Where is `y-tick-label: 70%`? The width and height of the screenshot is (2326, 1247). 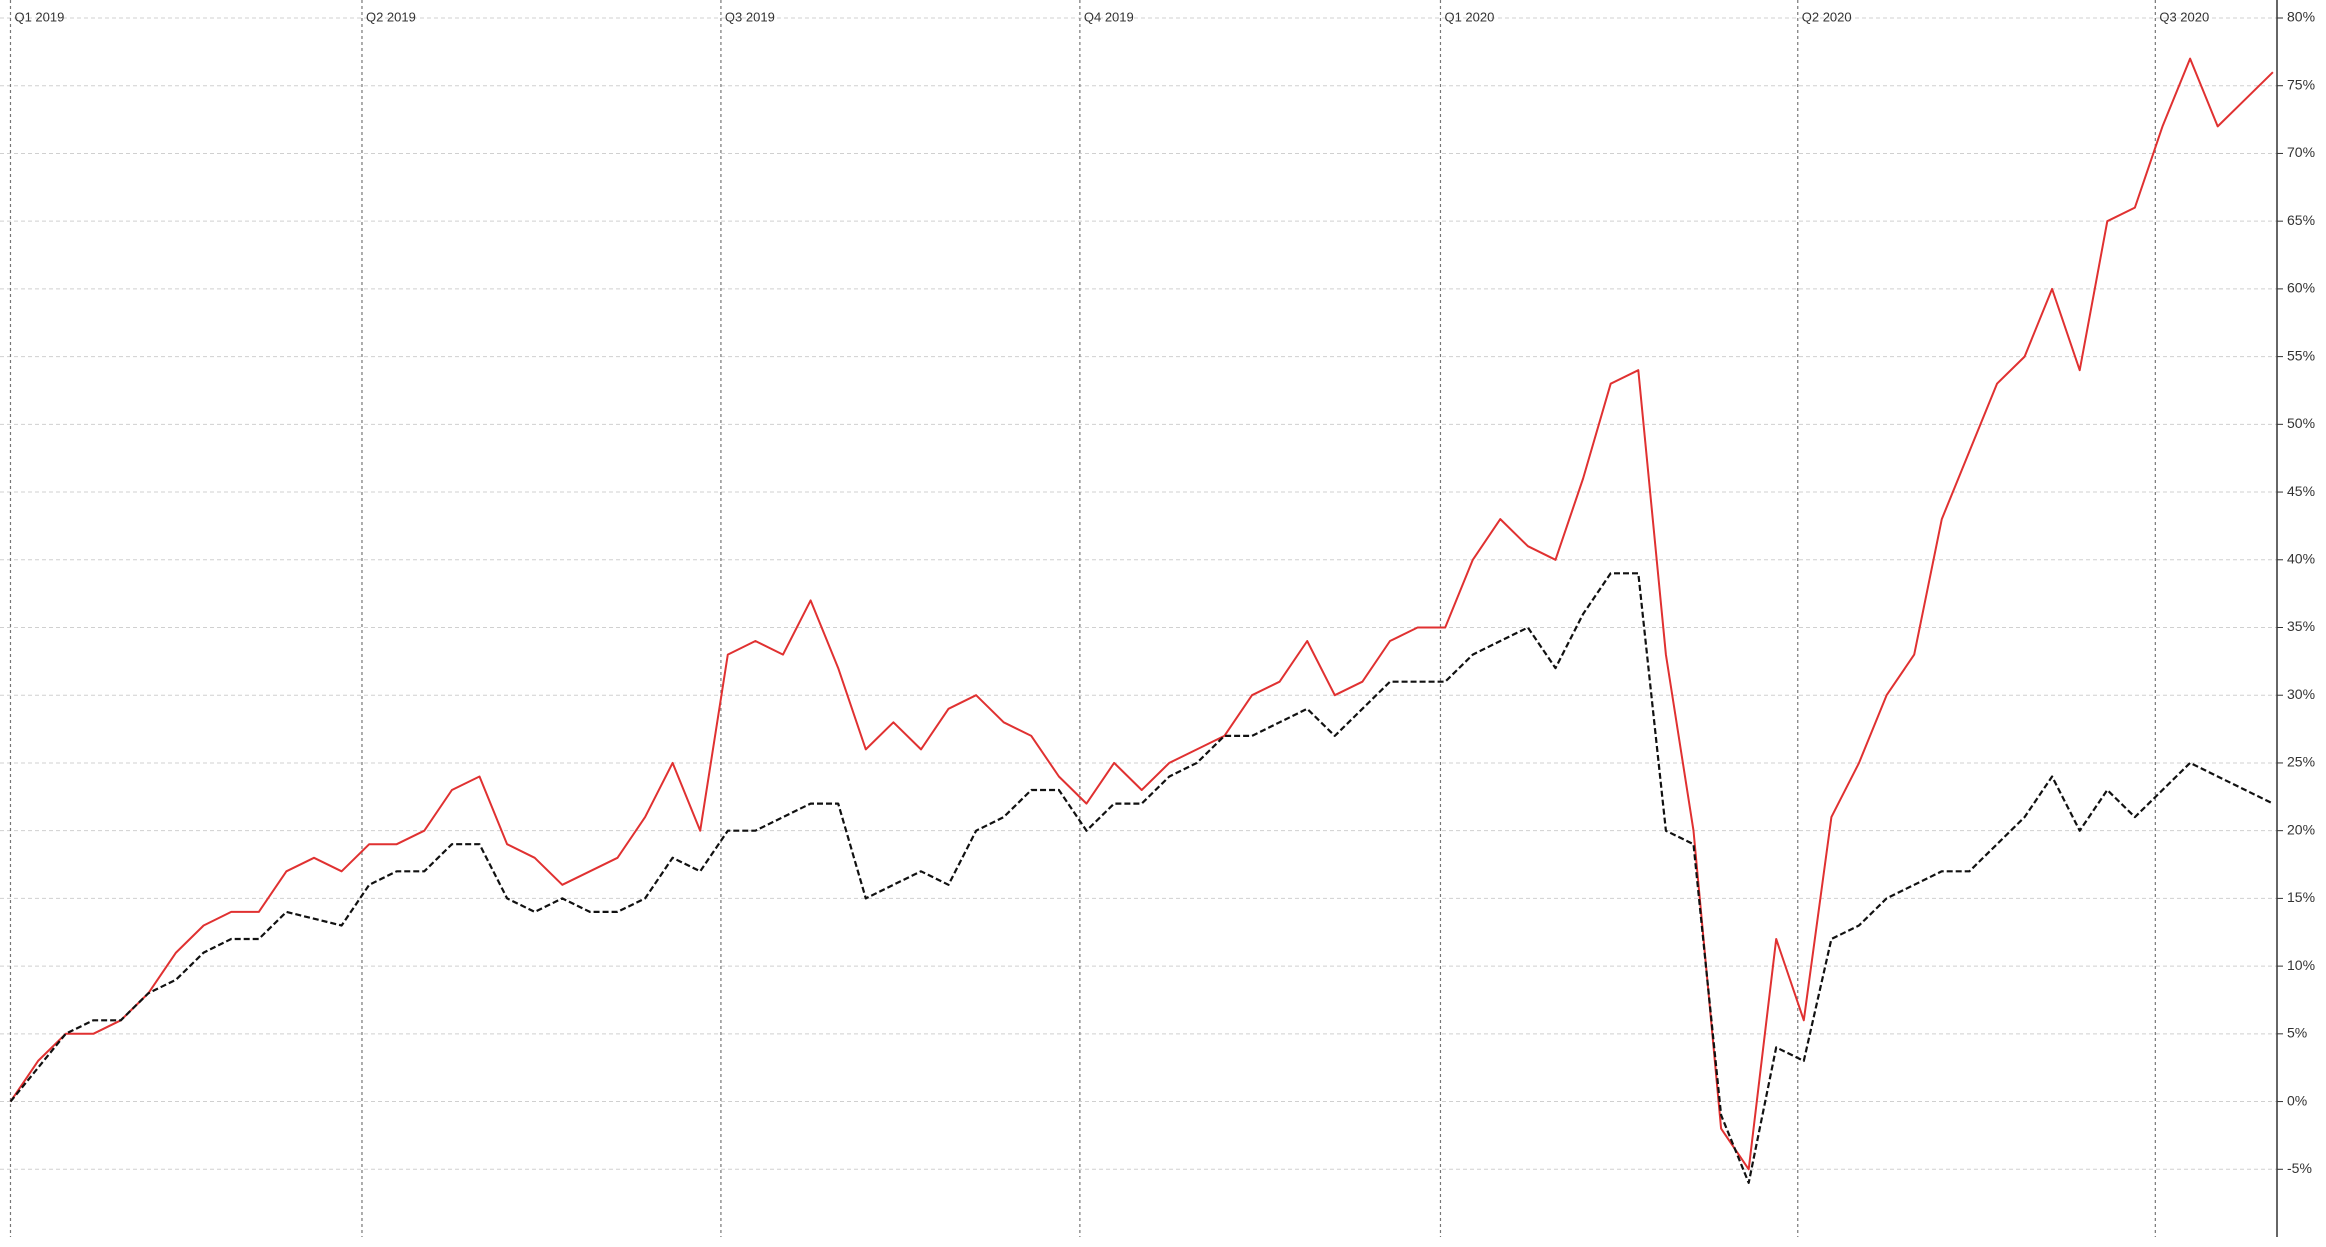 y-tick-label: 70% is located at coordinates (2301, 152).